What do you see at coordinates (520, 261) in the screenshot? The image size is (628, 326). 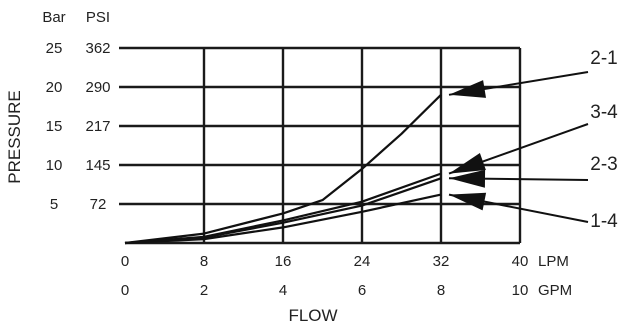 I see `x-tick-lpm: 40` at bounding box center [520, 261].